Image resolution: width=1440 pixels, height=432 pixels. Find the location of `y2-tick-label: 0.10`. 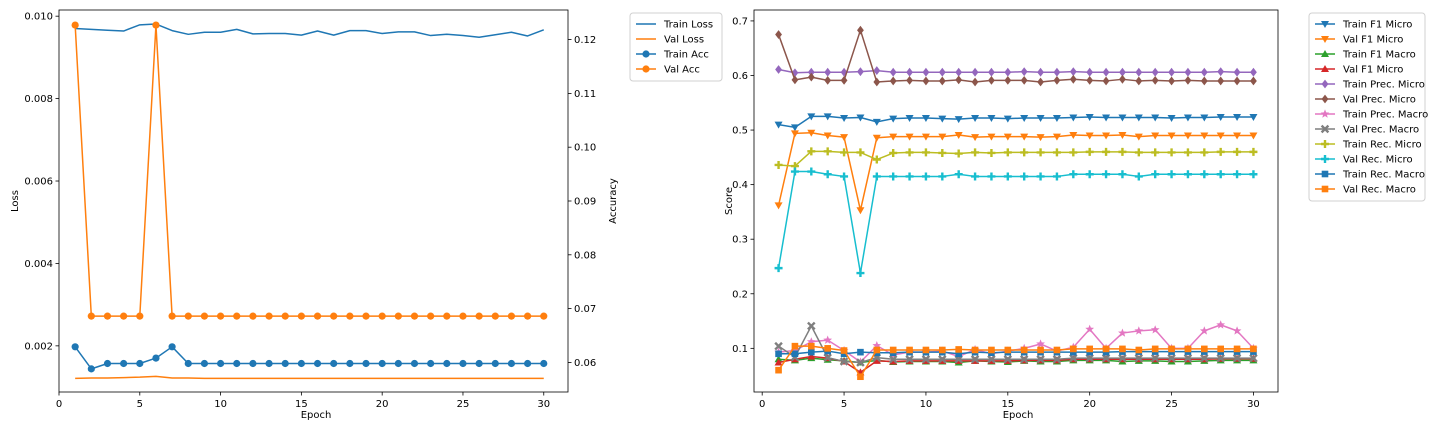

y2-tick-label: 0.10 is located at coordinates (585, 148).